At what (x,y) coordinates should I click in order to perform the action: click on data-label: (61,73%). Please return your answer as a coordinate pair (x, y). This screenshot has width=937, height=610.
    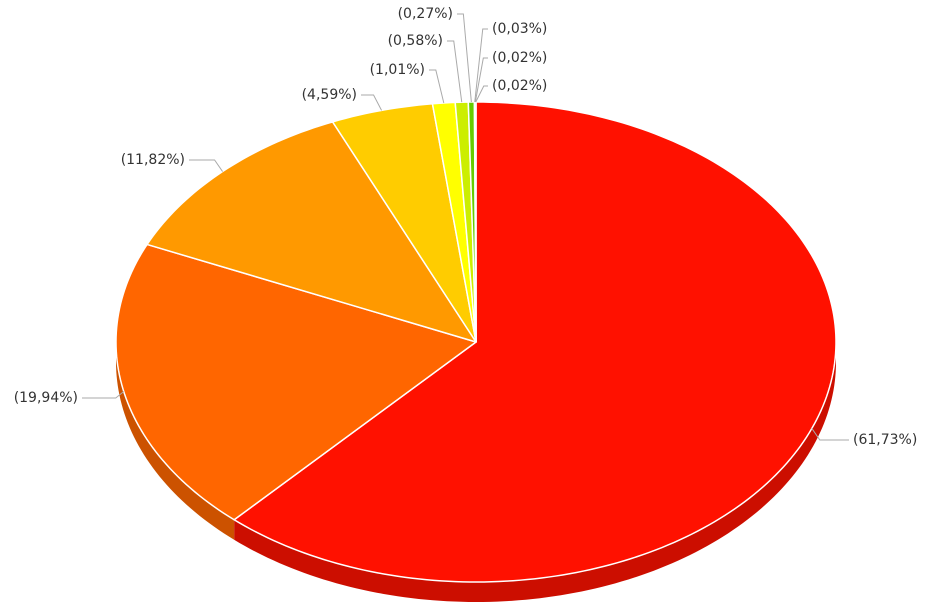
    Looking at the image, I should click on (885, 440).